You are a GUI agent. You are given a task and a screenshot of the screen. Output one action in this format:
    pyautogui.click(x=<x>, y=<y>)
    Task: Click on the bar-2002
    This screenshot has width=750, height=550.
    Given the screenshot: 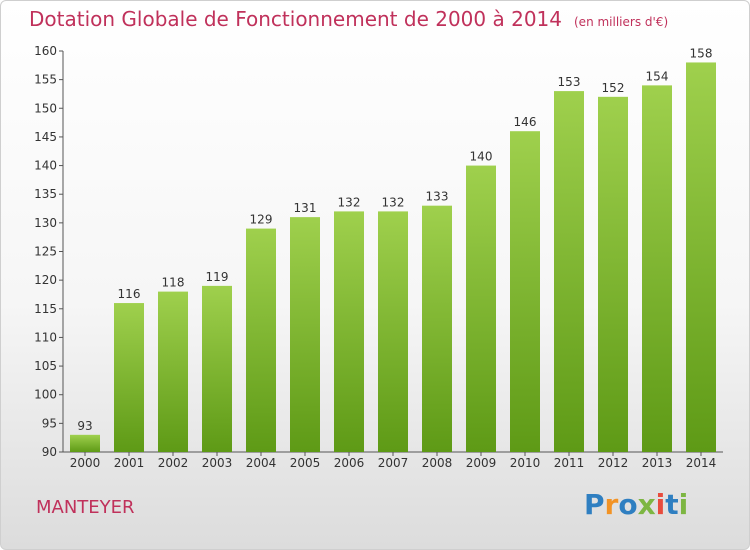 What is the action you would take?
    pyautogui.click(x=173, y=371)
    